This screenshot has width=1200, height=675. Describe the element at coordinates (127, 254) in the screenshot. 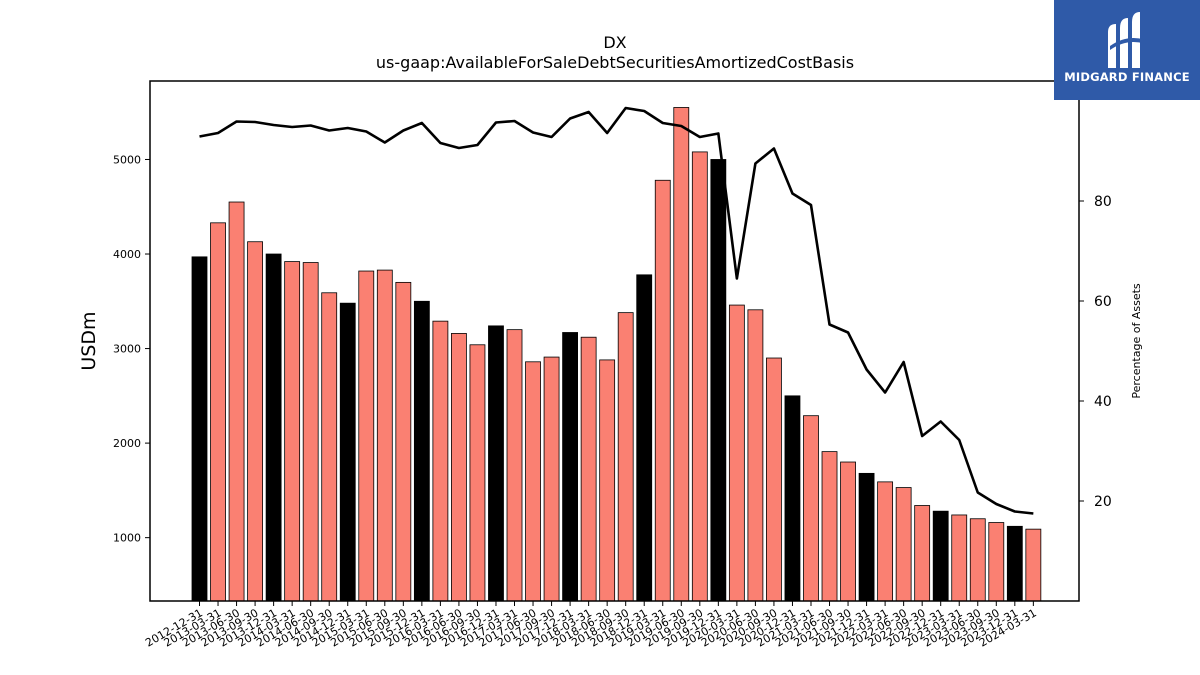

I see `y-tick-label: 4000` at that location.